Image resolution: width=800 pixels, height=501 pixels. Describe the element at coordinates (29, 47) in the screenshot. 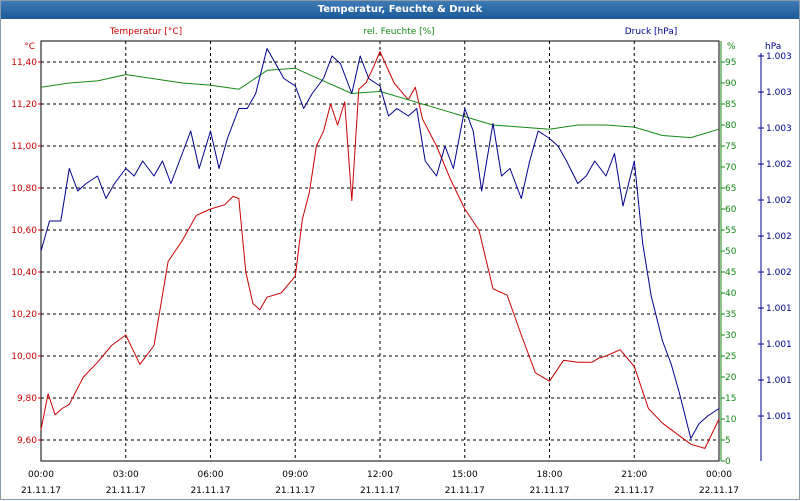

I see `temperature-unit-label: °C` at that location.